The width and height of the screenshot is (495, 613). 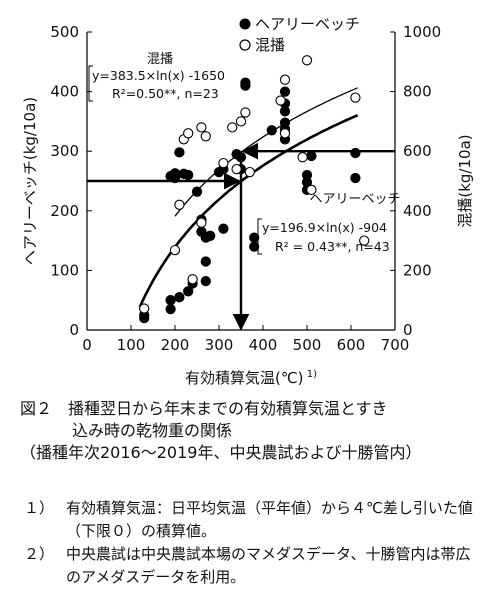 I want to click on legend-marker-mixed, so click(x=245, y=45).